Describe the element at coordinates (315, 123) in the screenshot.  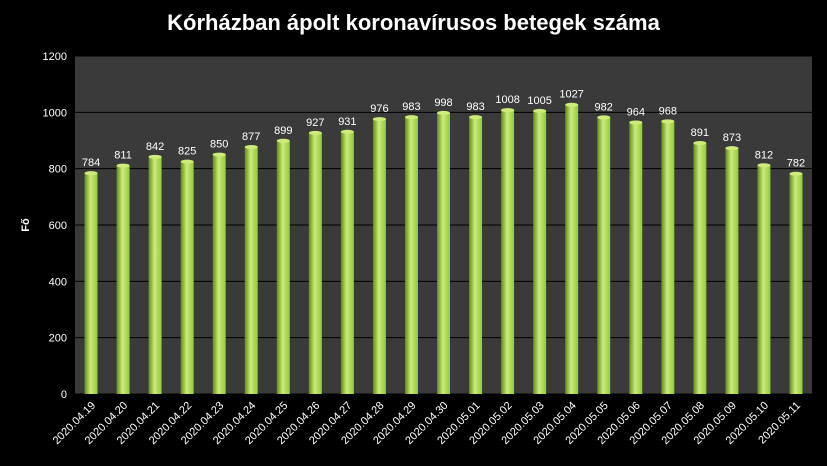
I see `data-label: 927` at that location.